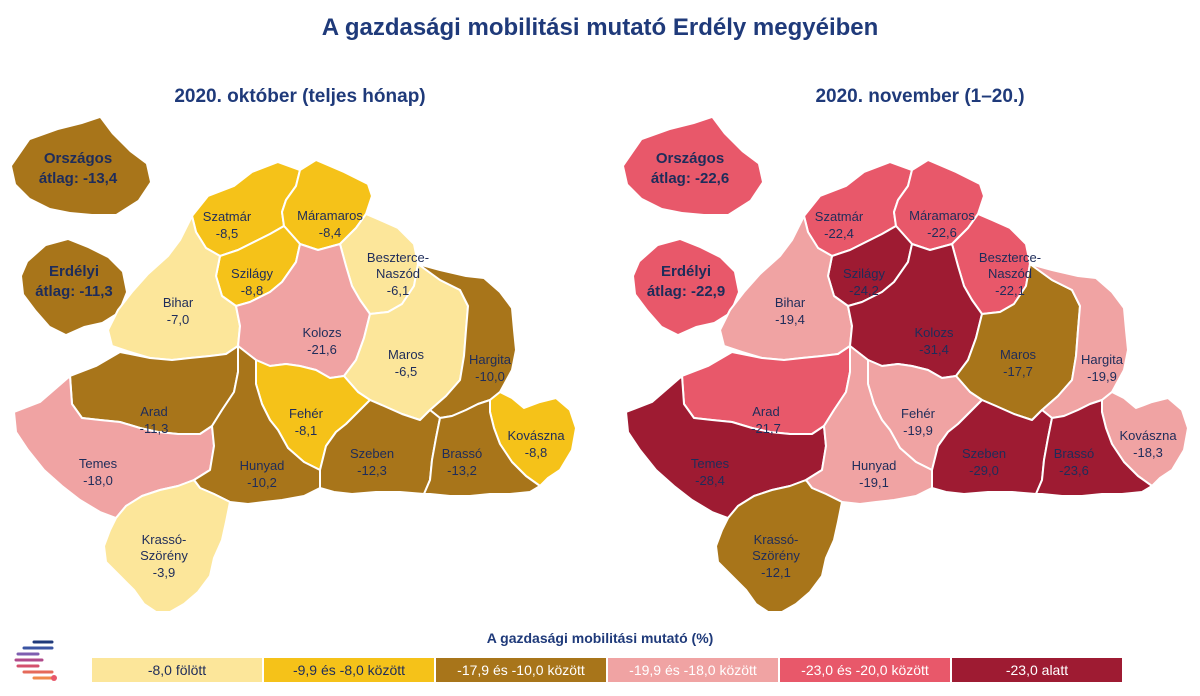 The height and width of the screenshot is (696, 1200). Describe the element at coordinates (874, 482) in the screenshot. I see `county-hunyad-value: -19,1` at that location.